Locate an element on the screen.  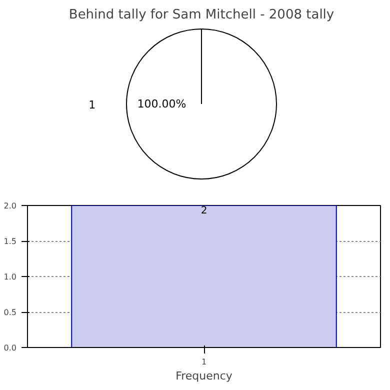
y-tick-label: 2.0 is located at coordinates (10, 206).